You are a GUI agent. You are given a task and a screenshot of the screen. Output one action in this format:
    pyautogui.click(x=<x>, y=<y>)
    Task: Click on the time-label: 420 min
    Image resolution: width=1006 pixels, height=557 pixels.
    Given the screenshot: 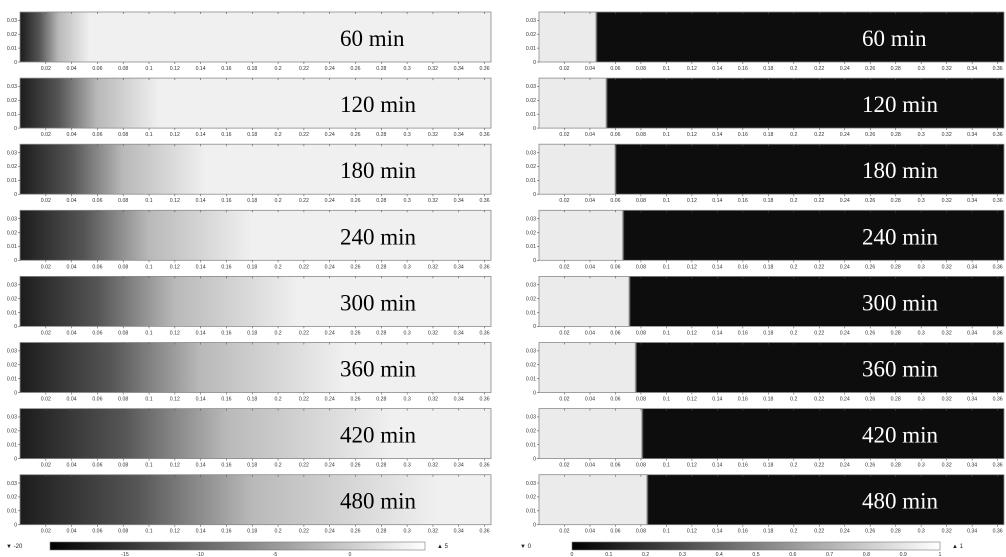 What is the action you would take?
    pyautogui.click(x=378, y=435)
    